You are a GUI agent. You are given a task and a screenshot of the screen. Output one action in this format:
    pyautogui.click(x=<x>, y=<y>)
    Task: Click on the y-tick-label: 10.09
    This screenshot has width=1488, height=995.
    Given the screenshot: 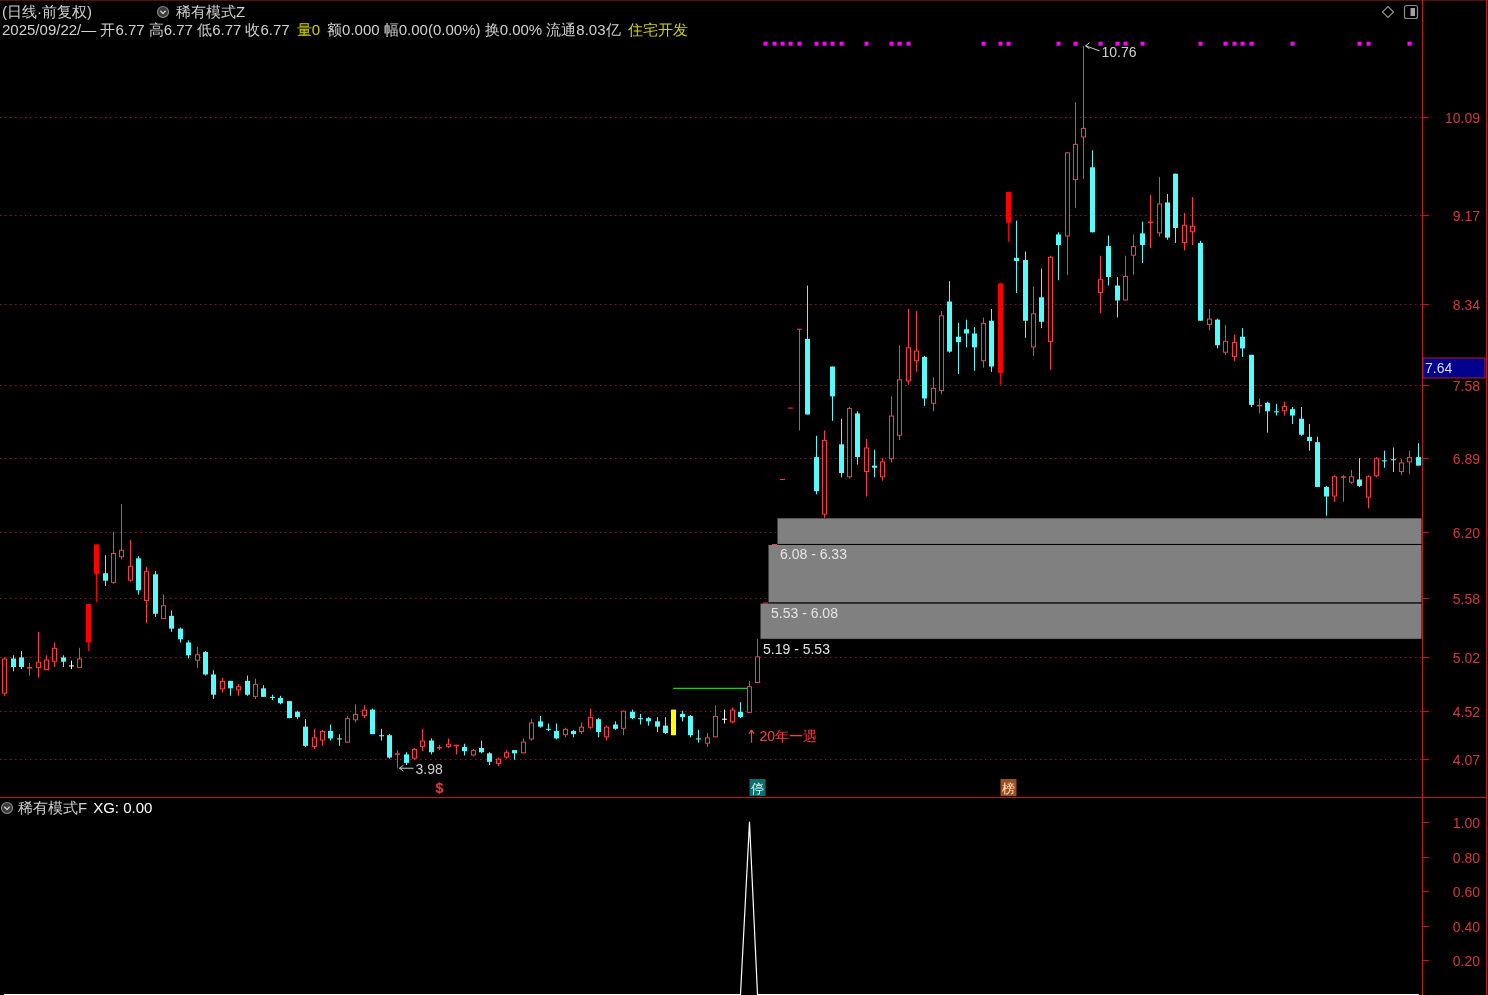 What is the action you would take?
    pyautogui.click(x=1462, y=117)
    